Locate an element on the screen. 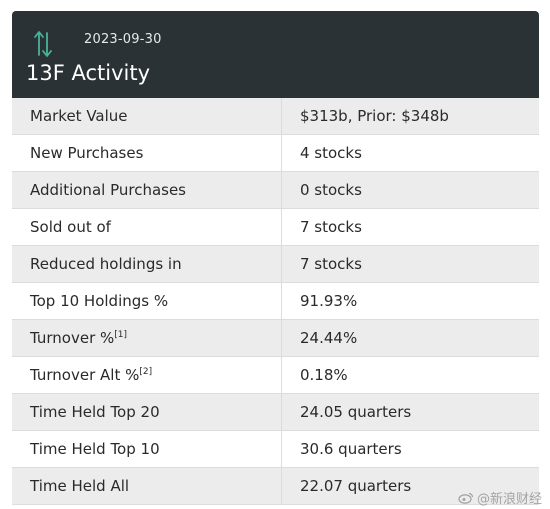  row-label: Sold out of is located at coordinates (70, 227).